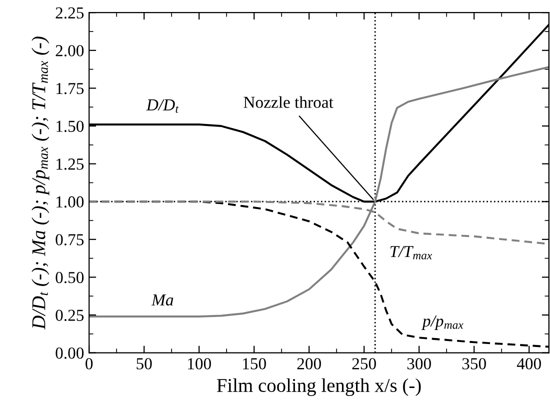  I want to click on series-label: T/T$_{max}$, so click(411, 253).